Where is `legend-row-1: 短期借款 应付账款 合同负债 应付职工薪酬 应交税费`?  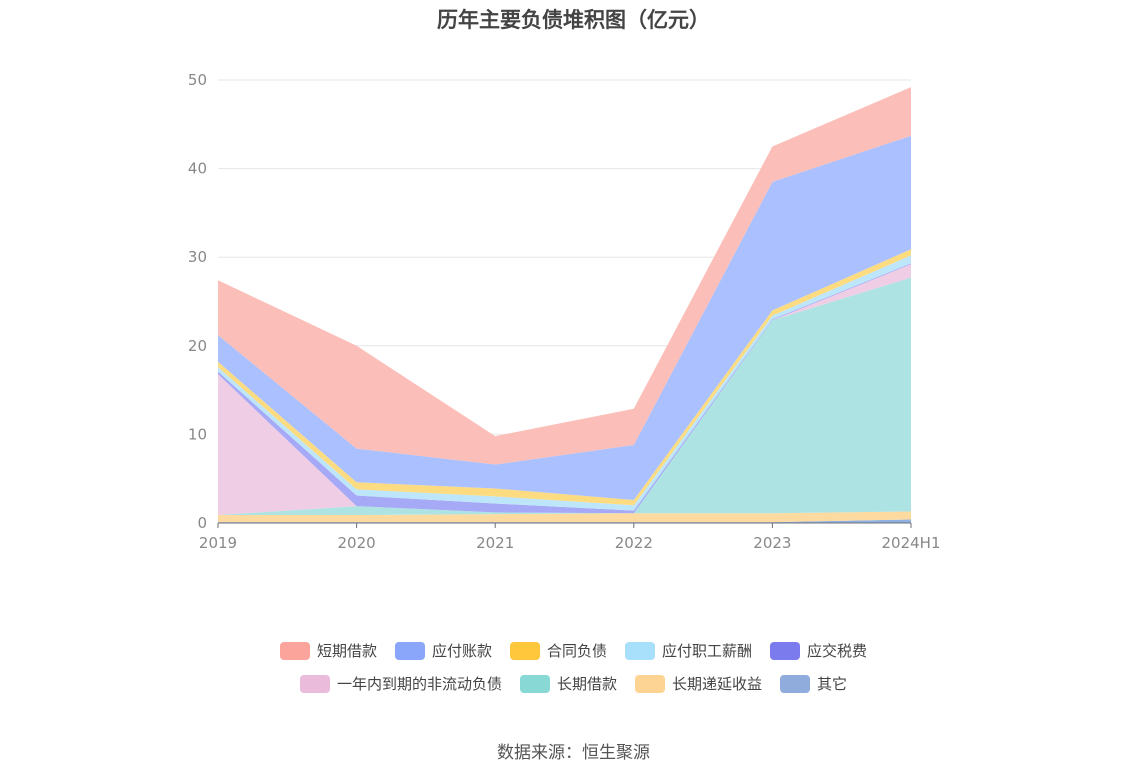
legend-row-1: 短期借款 应付账款 合同负债 应付职工薪酬 应交税费 is located at coordinates (573, 650).